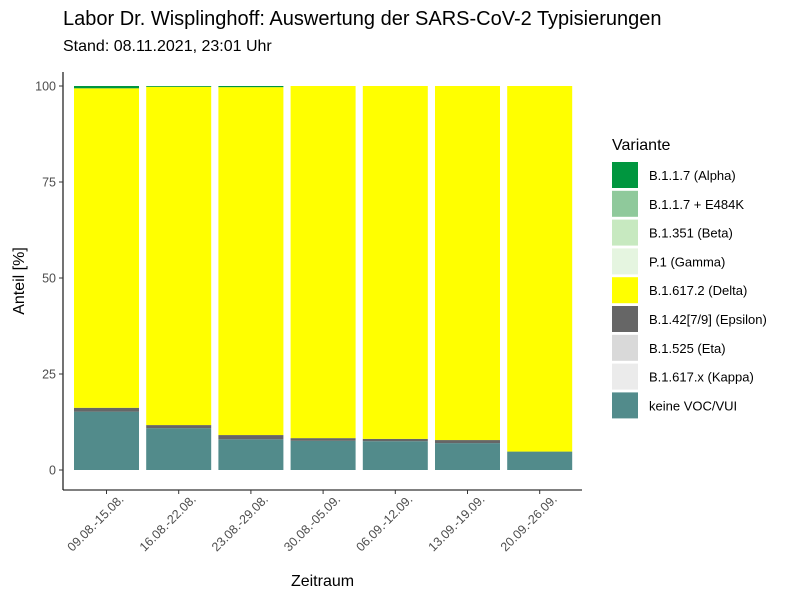  I want to click on legend-label: B.1.617.x (Kappa), so click(701, 377).